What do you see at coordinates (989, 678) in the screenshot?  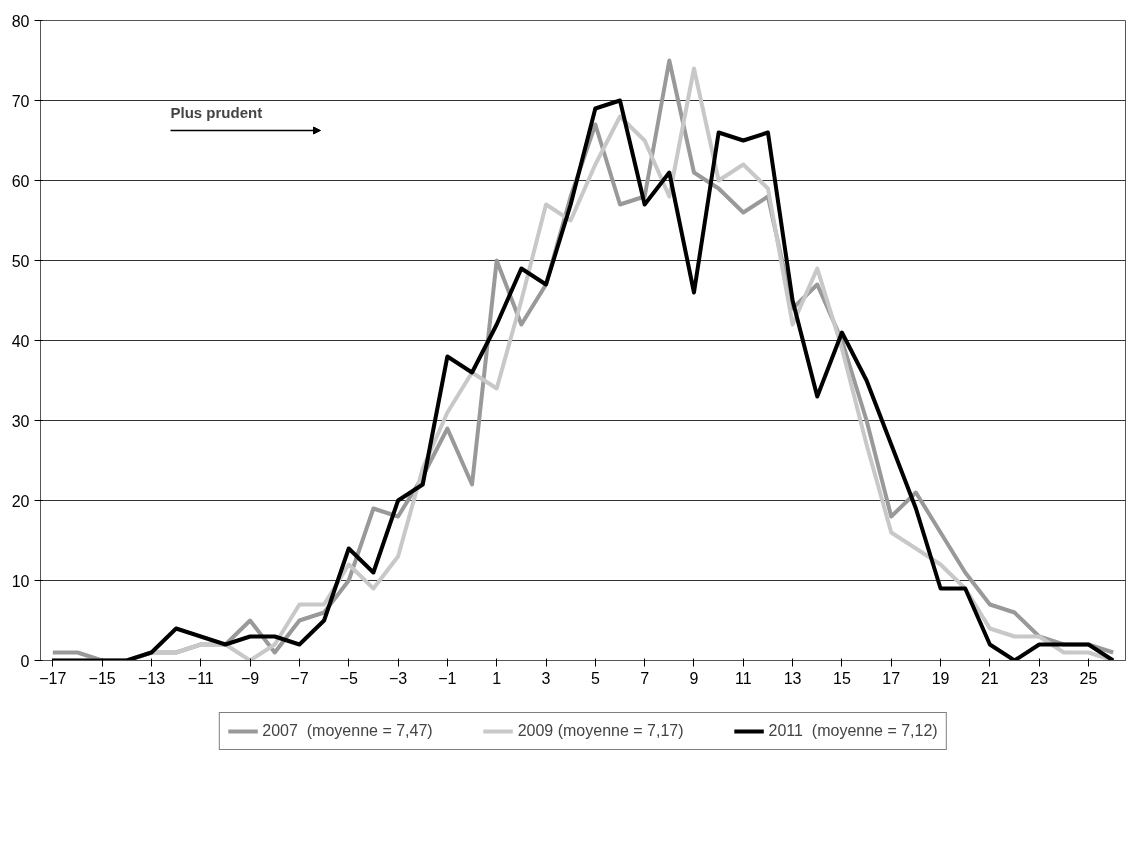 I see `x-tick-label: 21` at bounding box center [989, 678].